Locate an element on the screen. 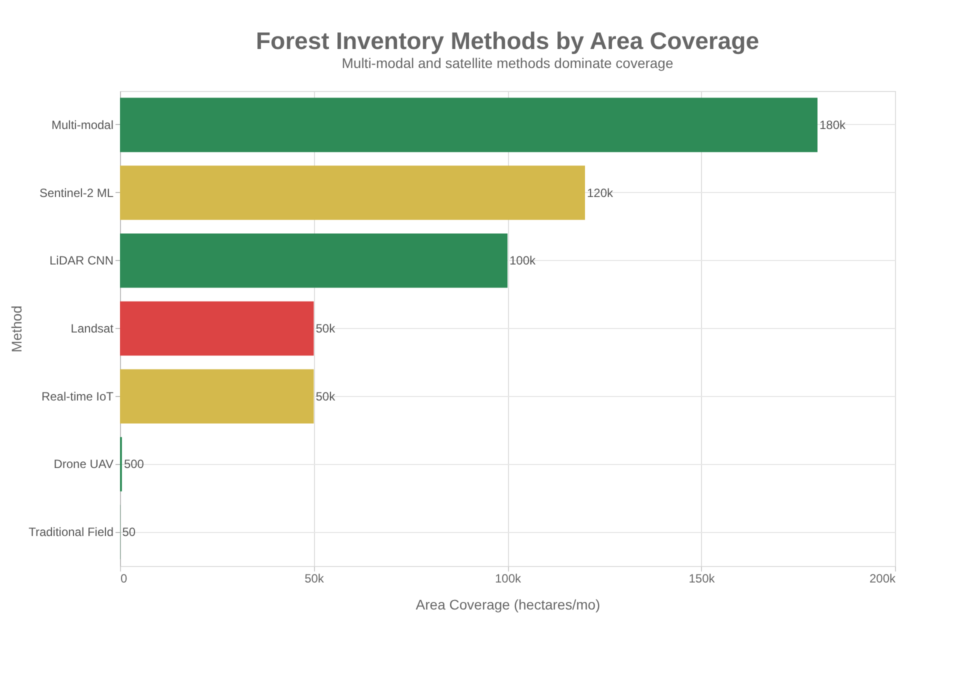 Image resolution: width=958 pixels, height=679 pixels. x-tick-label: 0 is located at coordinates (124, 579).